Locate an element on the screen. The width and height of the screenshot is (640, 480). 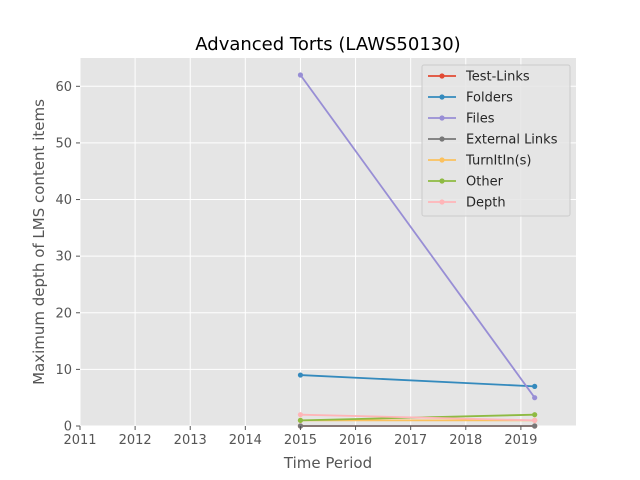
legend-label: External Links is located at coordinates (512, 140).